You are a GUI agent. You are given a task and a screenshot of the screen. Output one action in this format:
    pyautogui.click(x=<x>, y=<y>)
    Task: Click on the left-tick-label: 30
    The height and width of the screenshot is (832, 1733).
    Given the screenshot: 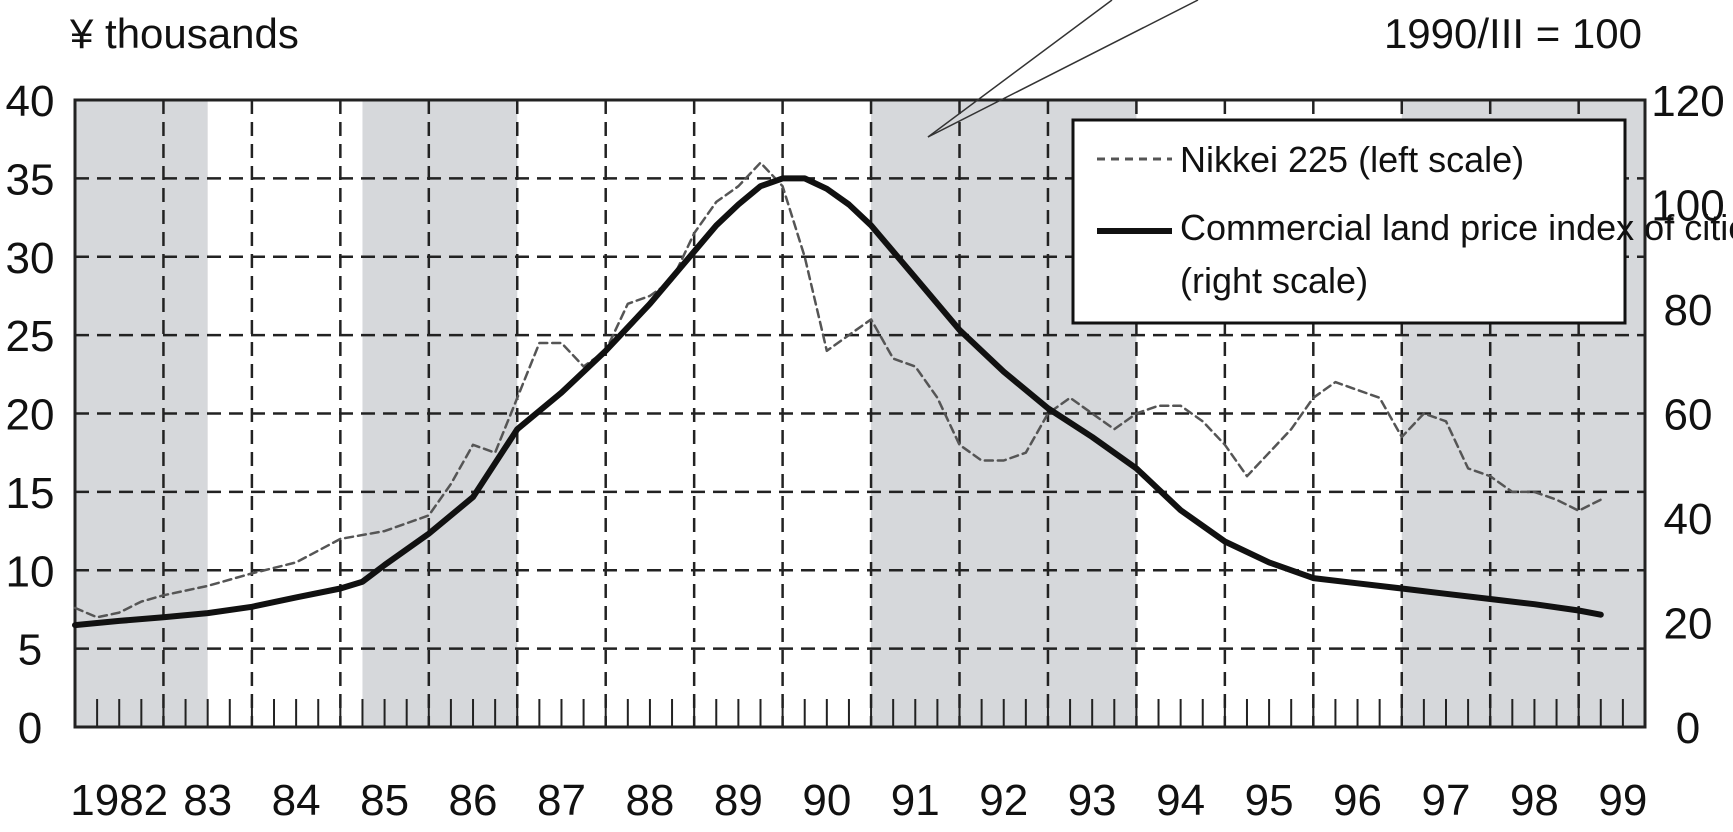 What is the action you would take?
    pyautogui.click(x=30, y=258)
    